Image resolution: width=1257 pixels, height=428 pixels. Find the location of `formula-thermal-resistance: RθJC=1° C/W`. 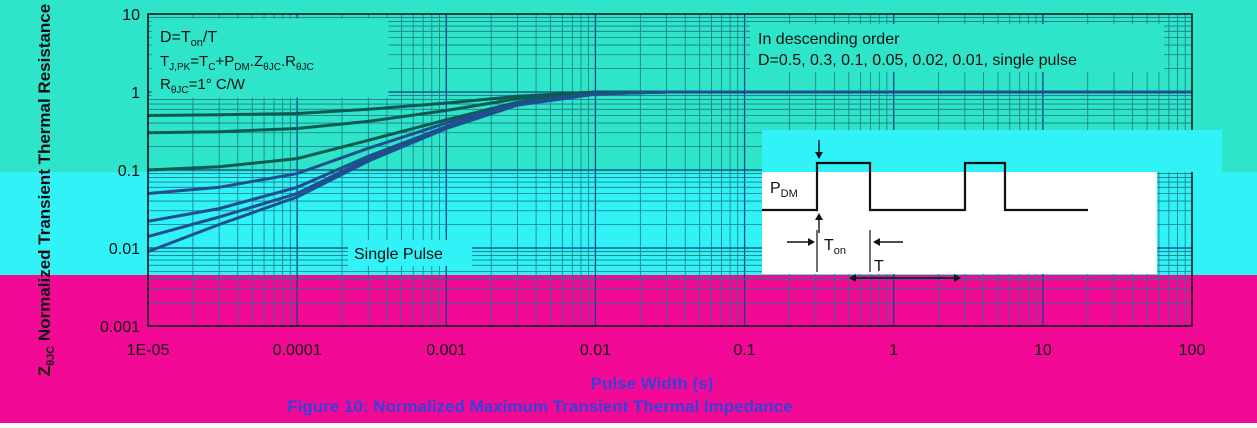

formula-thermal-resistance: RθJC=1° C/W is located at coordinates (203, 86).